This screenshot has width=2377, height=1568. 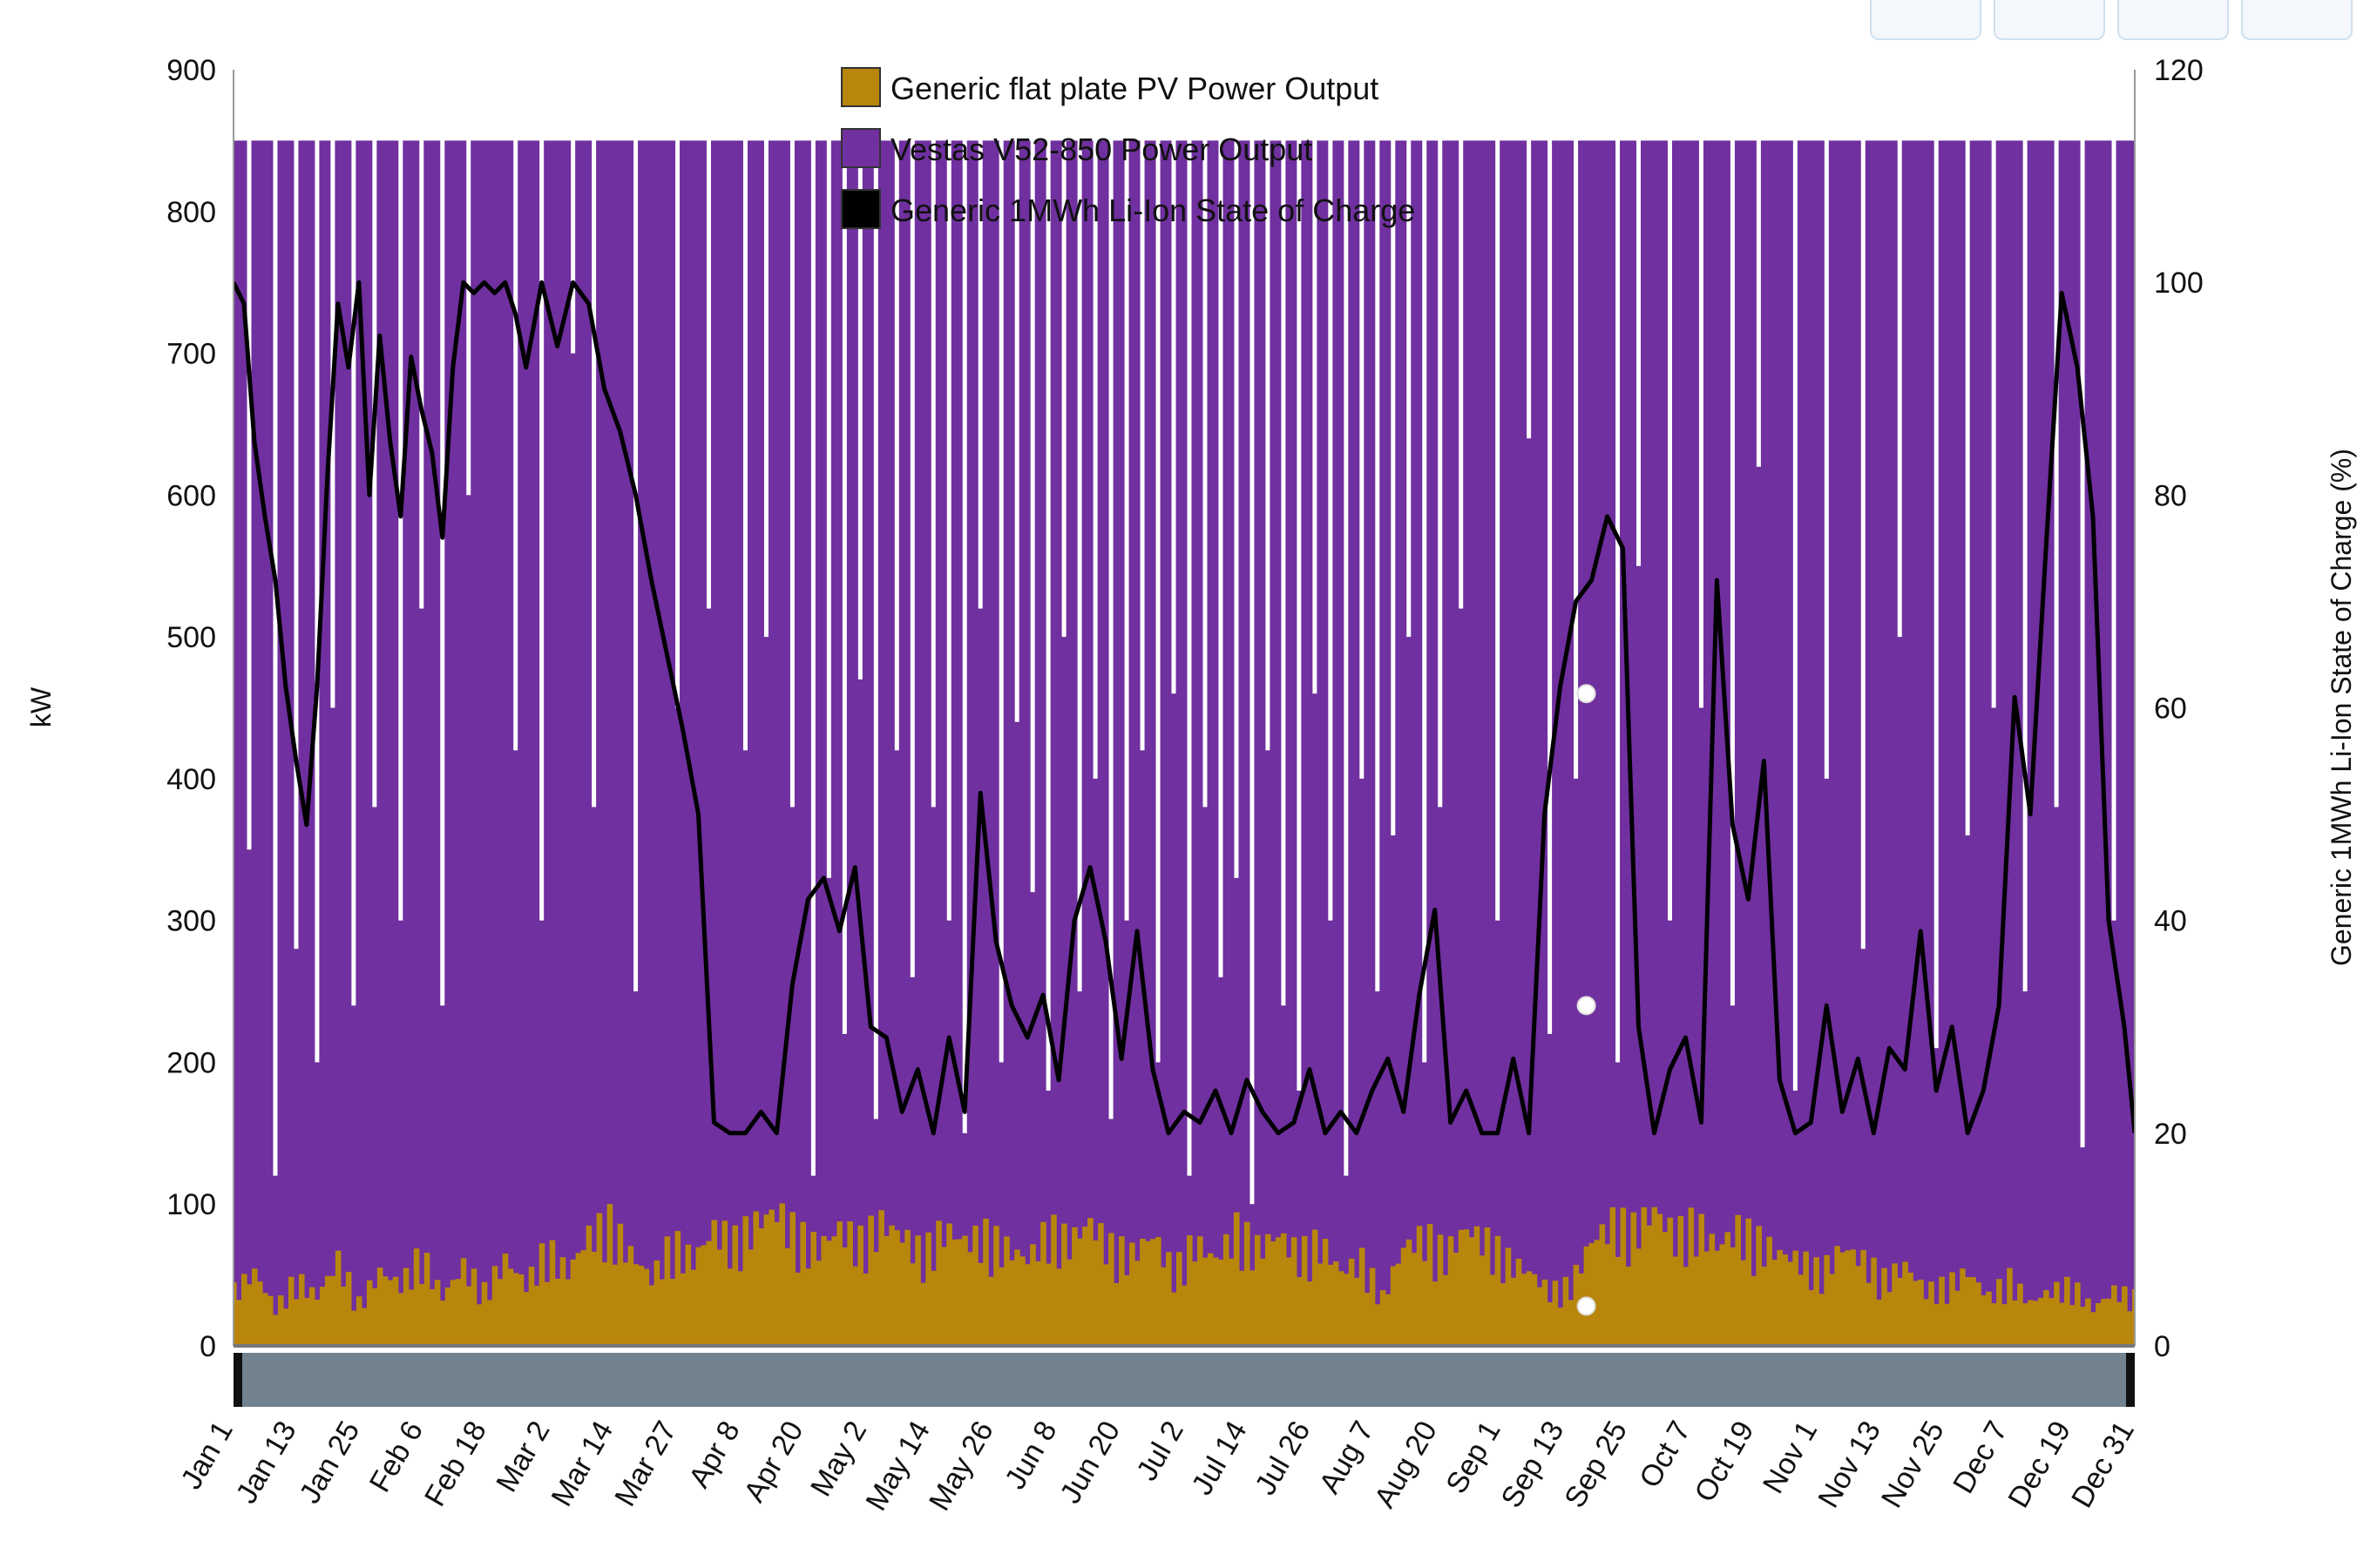 What do you see at coordinates (1128, 209) in the screenshot?
I see `legend-item-soc: Generic 1MWh Li-Ion State of Charge` at bounding box center [1128, 209].